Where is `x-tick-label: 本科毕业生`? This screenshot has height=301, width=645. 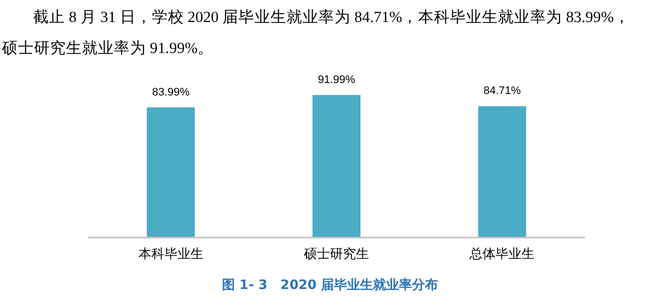
x-tick-label: 本科毕业生 is located at coordinates (171, 254).